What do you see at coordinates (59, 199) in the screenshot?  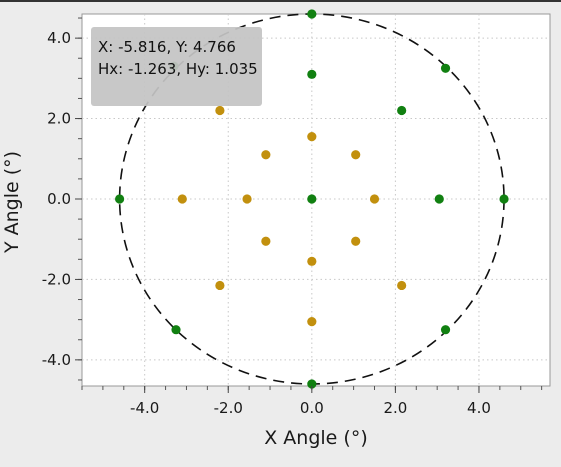 I see `y-tick-label: 0.0` at bounding box center [59, 199].